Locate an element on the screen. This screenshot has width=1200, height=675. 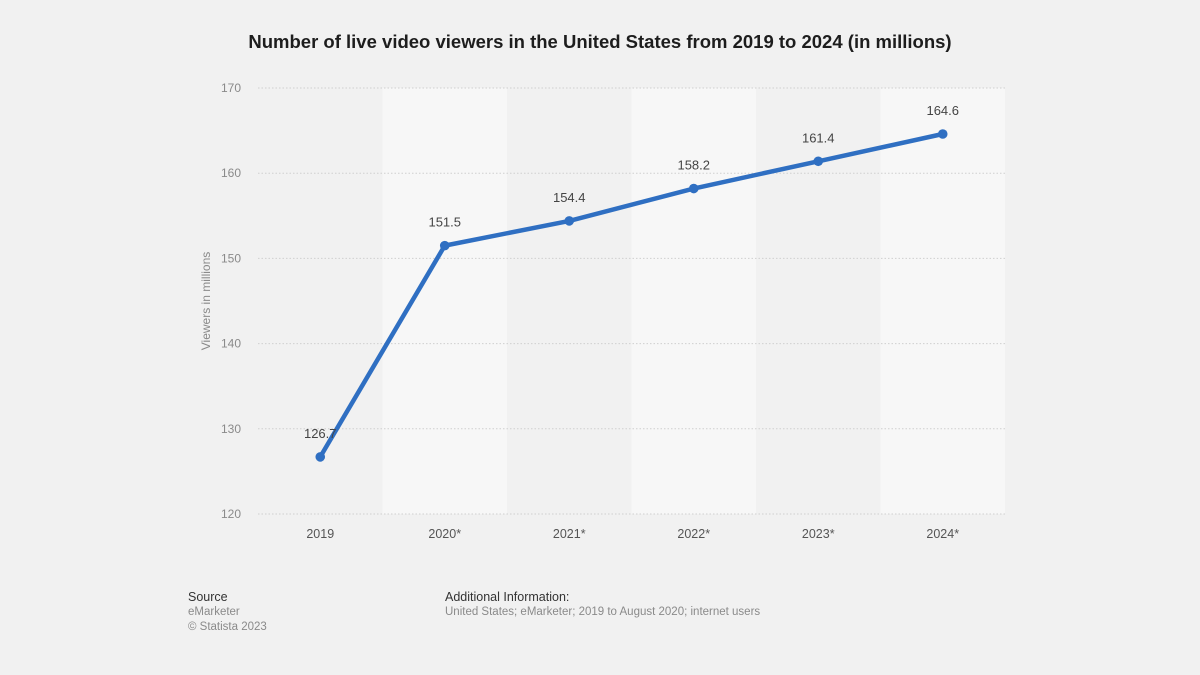
copyright: © Statista 2023 is located at coordinates (227, 627).